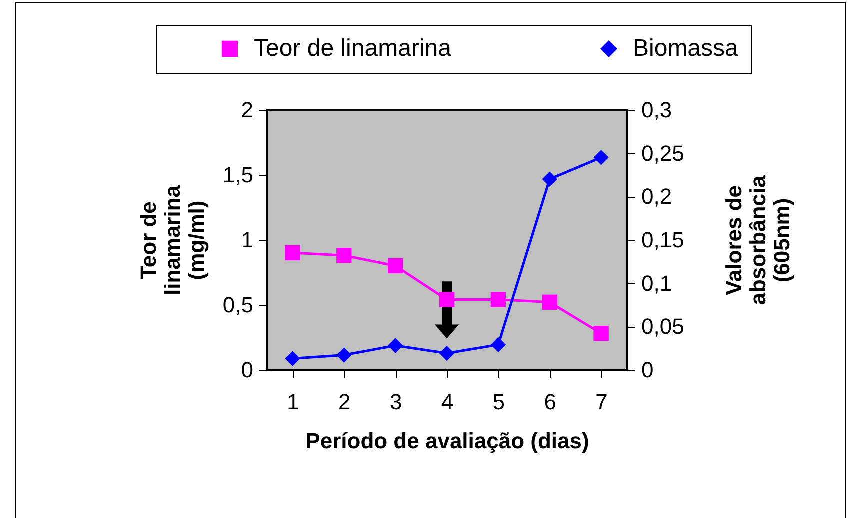 Image resolution: width=859 pixels, height=518 pixels. What do you see at coordinates (247, 110) in the screenshot?
I see `y-tick-label: 2` at bounding box center [247, 110].